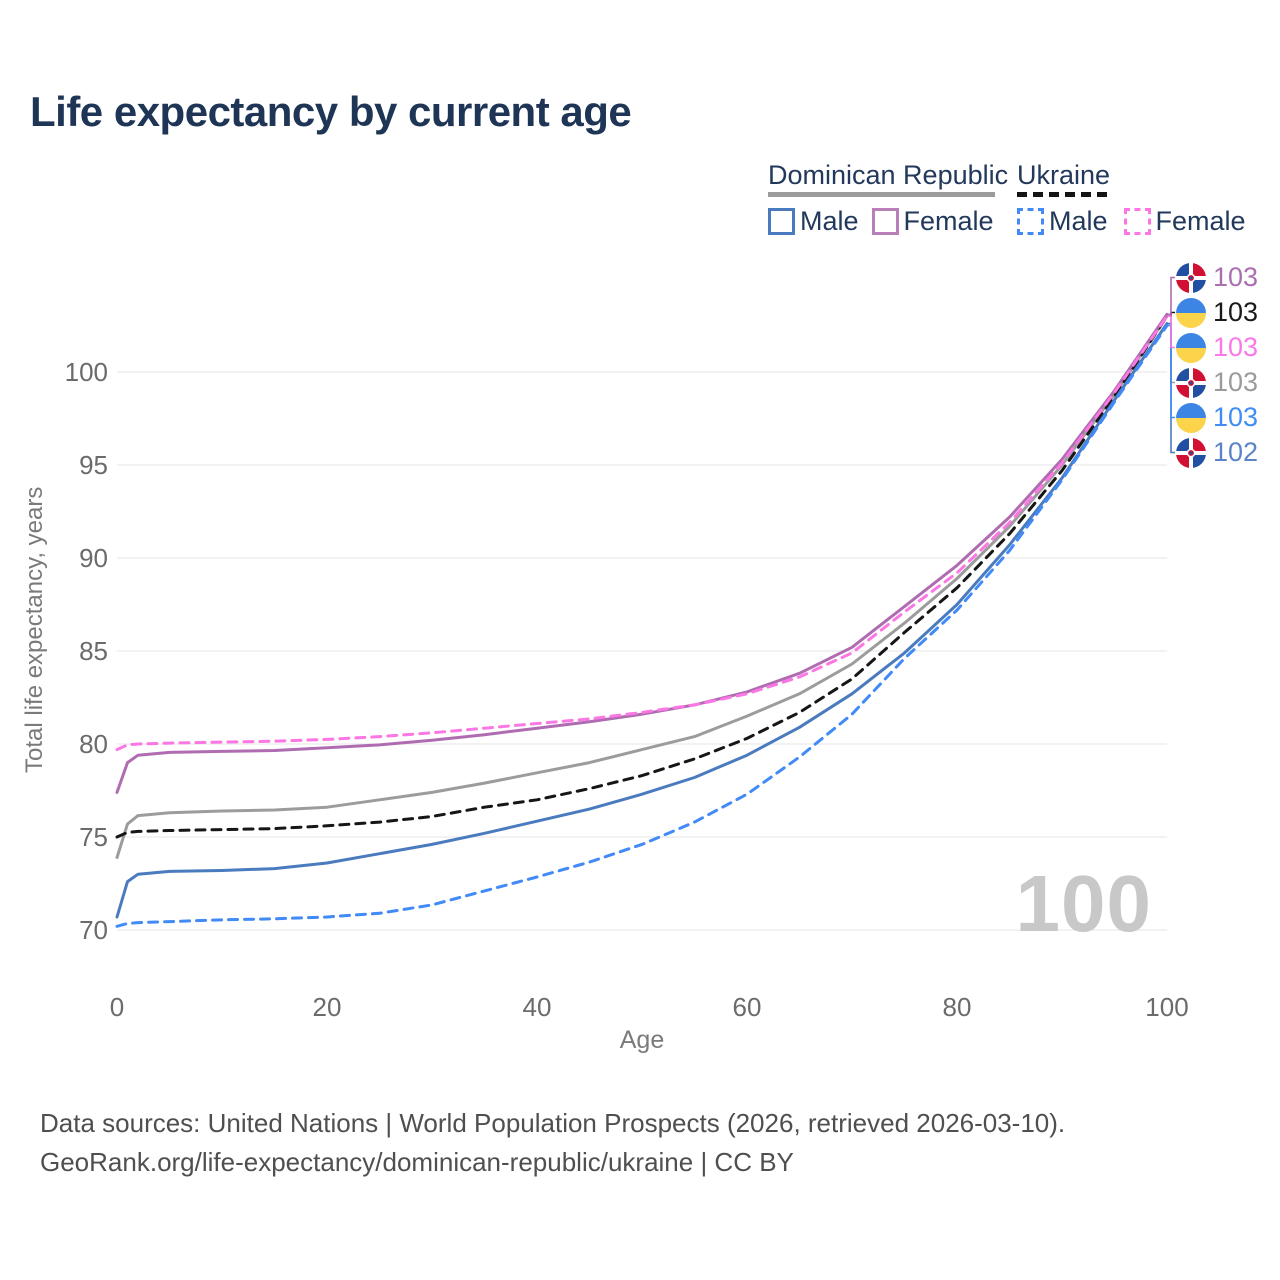  I want to click on x-tick-label: 0, so click(117, 1007).